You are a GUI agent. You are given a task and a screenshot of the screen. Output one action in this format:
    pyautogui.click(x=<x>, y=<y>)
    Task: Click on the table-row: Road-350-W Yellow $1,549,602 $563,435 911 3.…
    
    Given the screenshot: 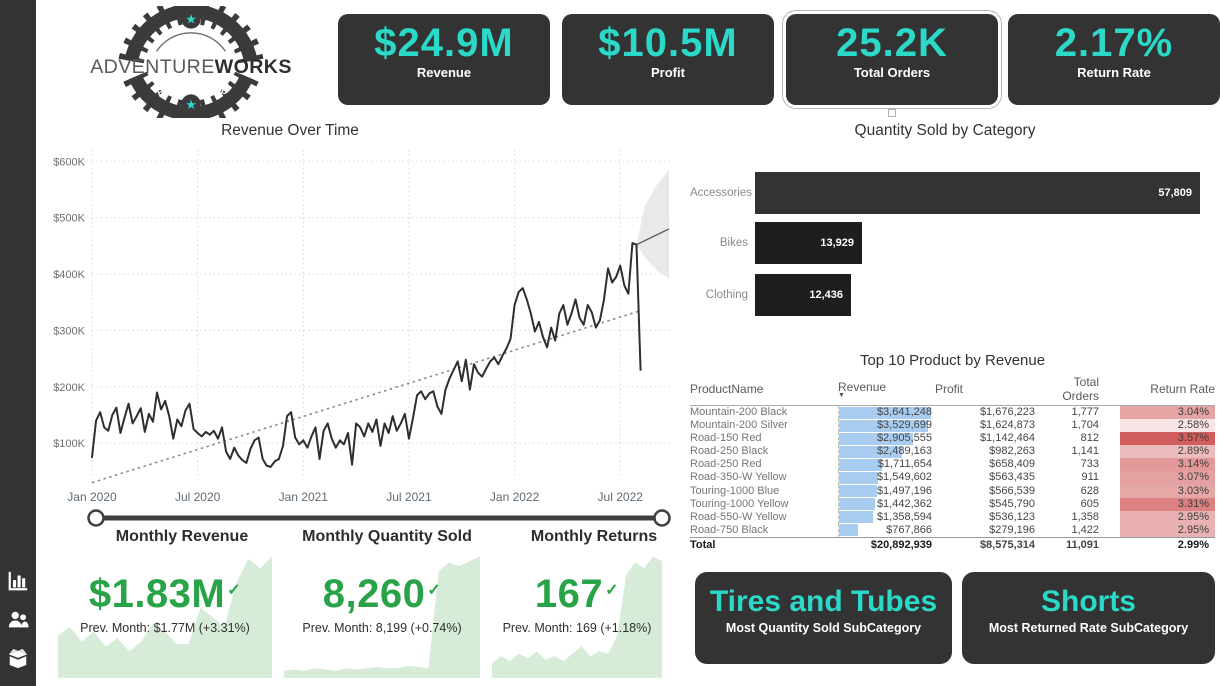 What is the action you would take?
    pyautogui.click(x=952, y=478)
    